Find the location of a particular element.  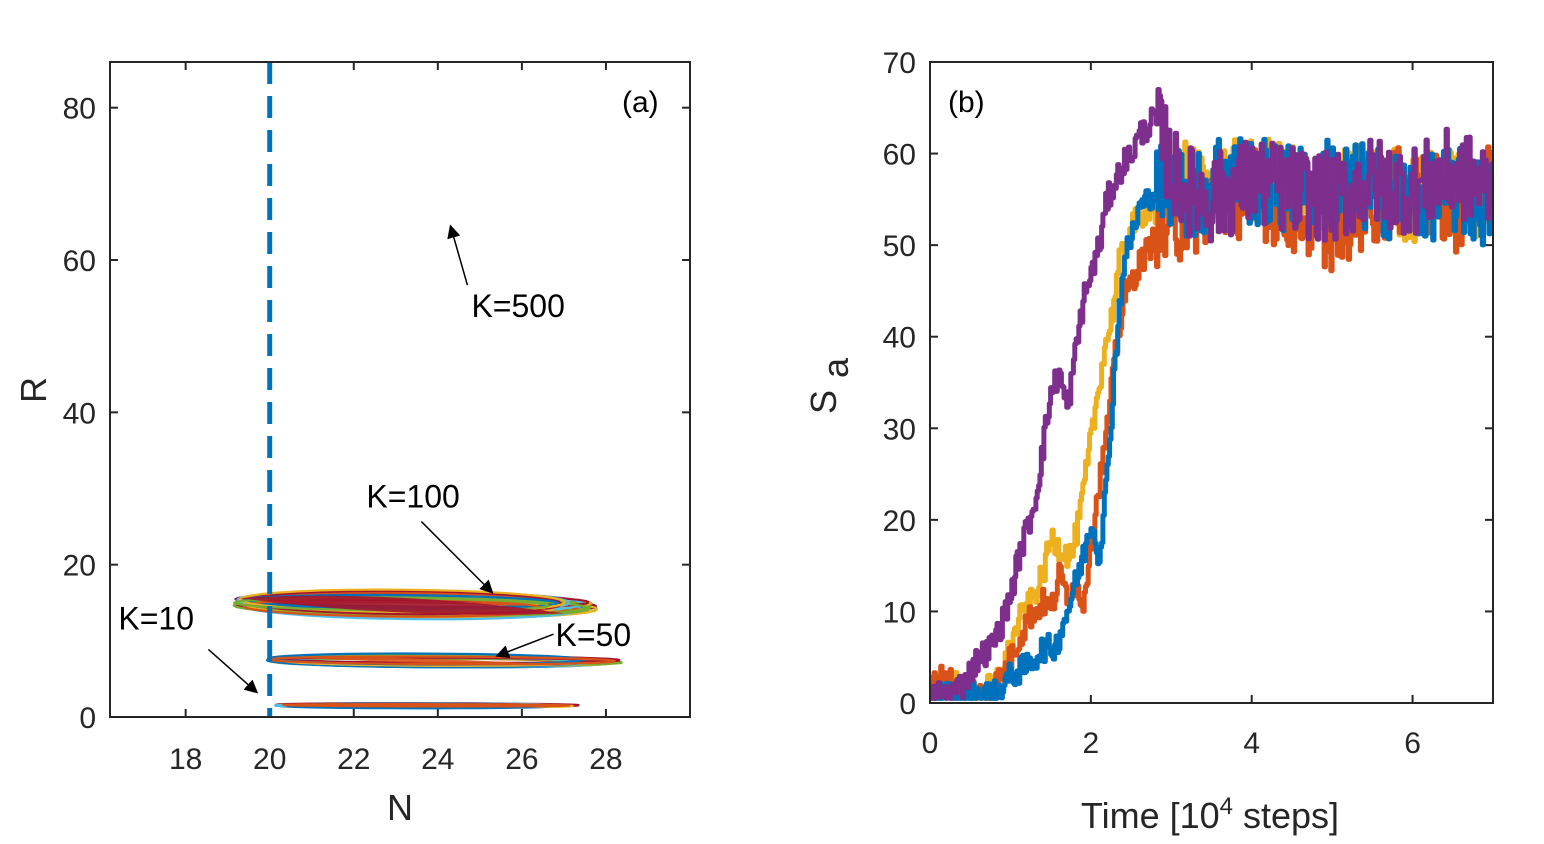

b-ytick-label: 20 is located at coordinates (899, 521).